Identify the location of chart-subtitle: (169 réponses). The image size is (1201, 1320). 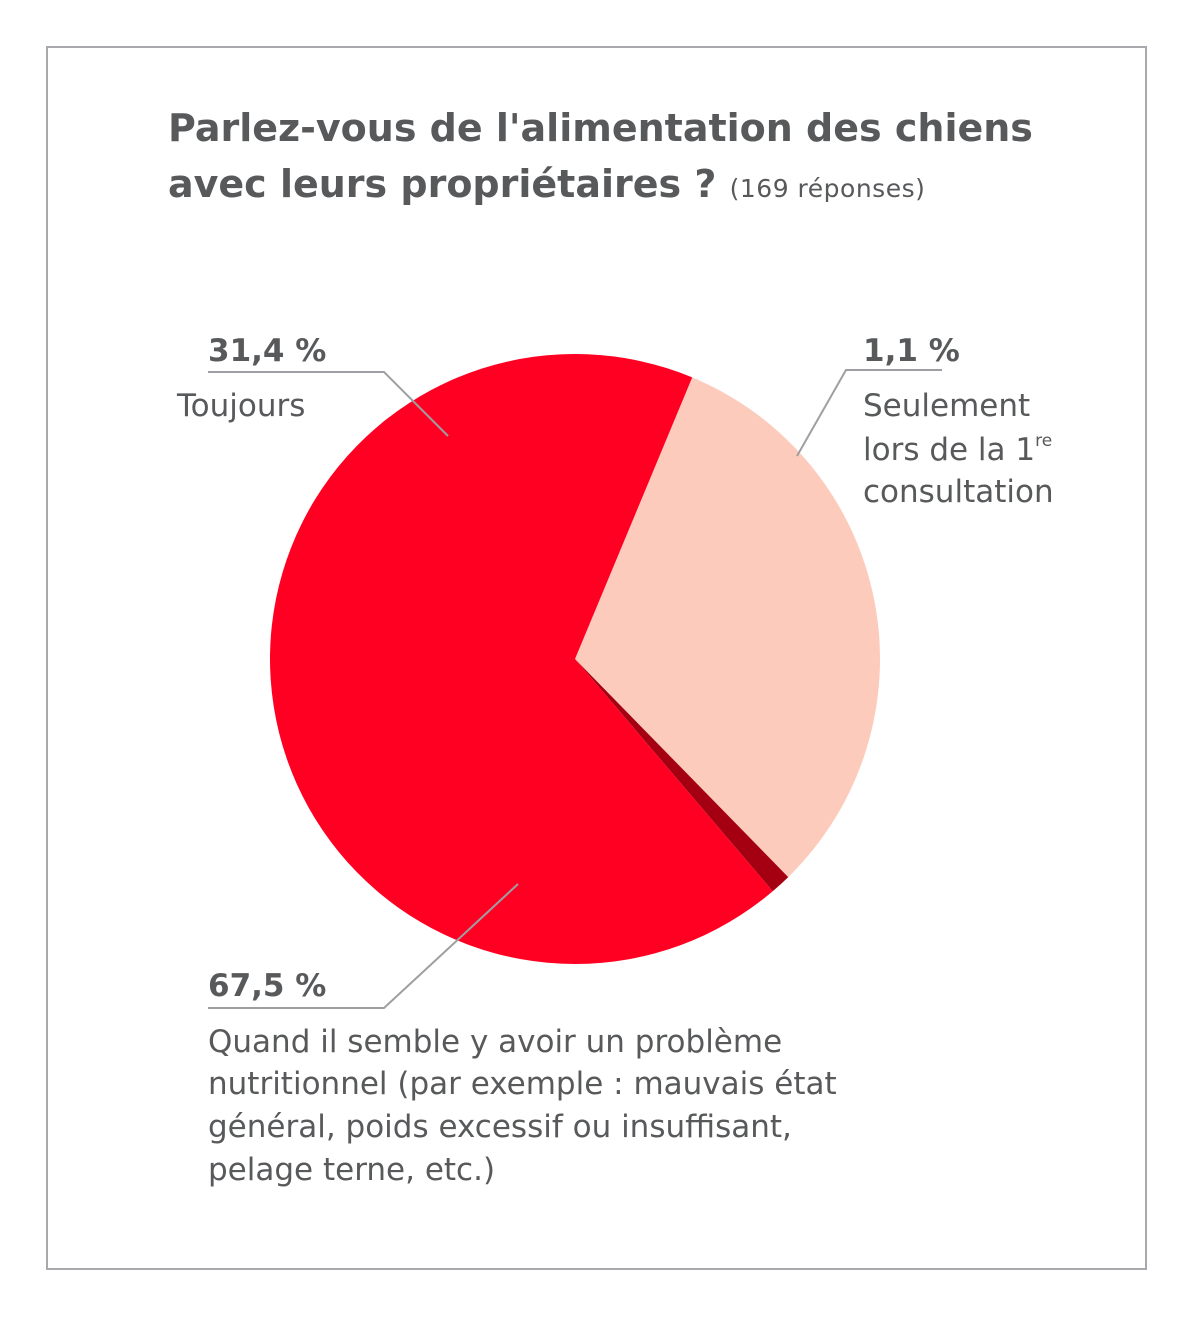
(827, 188).